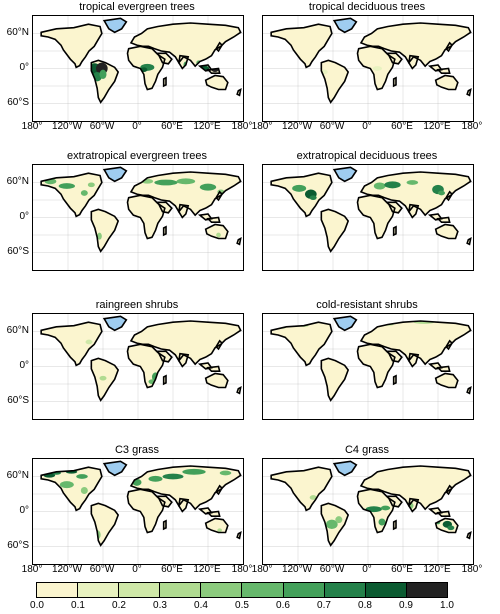 This screenshot has width=500, height=614. I want to click on longitude-label: 60°E, so click(402, 126).